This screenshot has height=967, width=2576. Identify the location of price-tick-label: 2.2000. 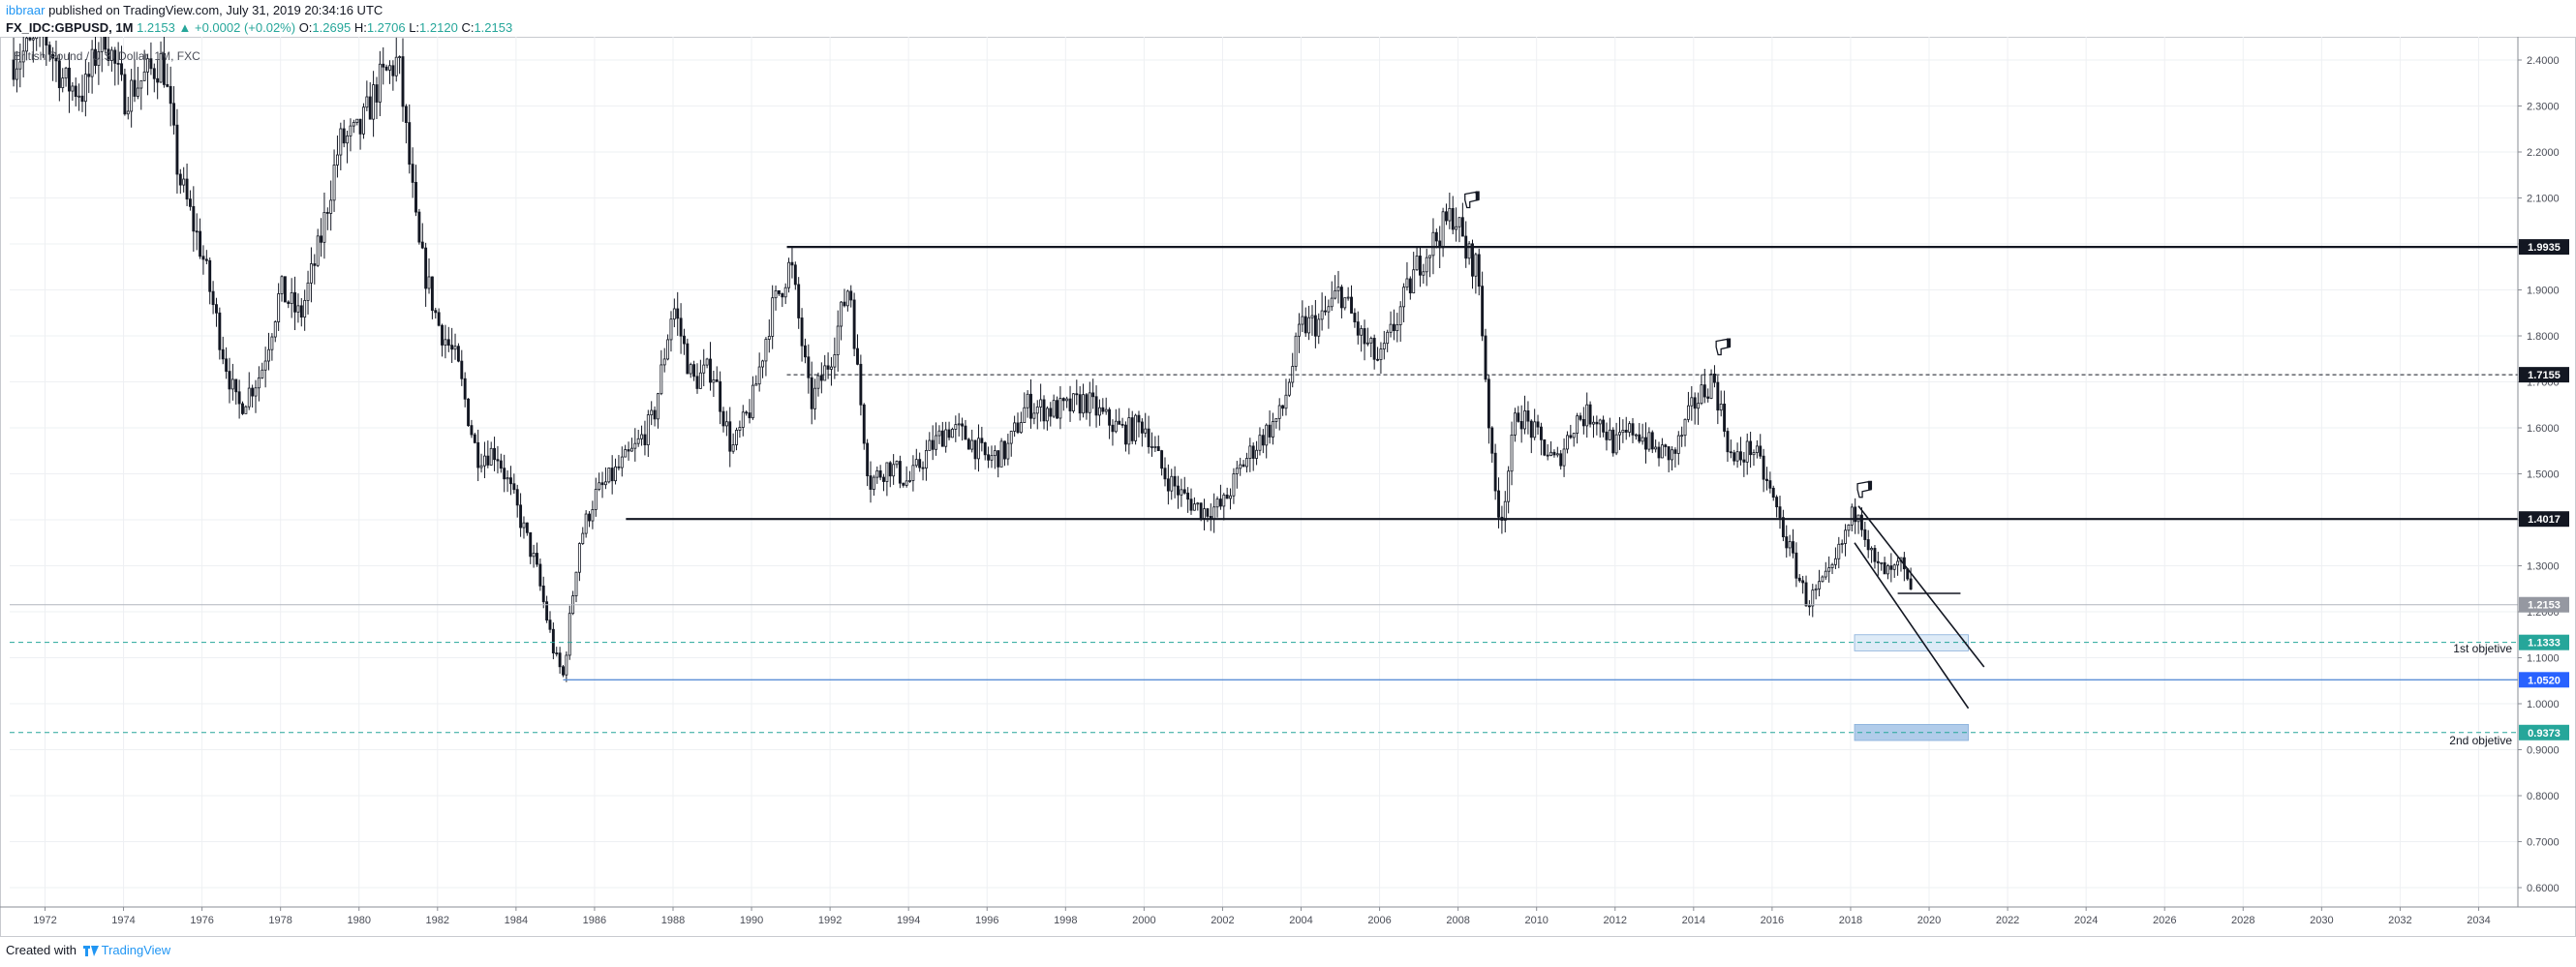
(2543, 153).